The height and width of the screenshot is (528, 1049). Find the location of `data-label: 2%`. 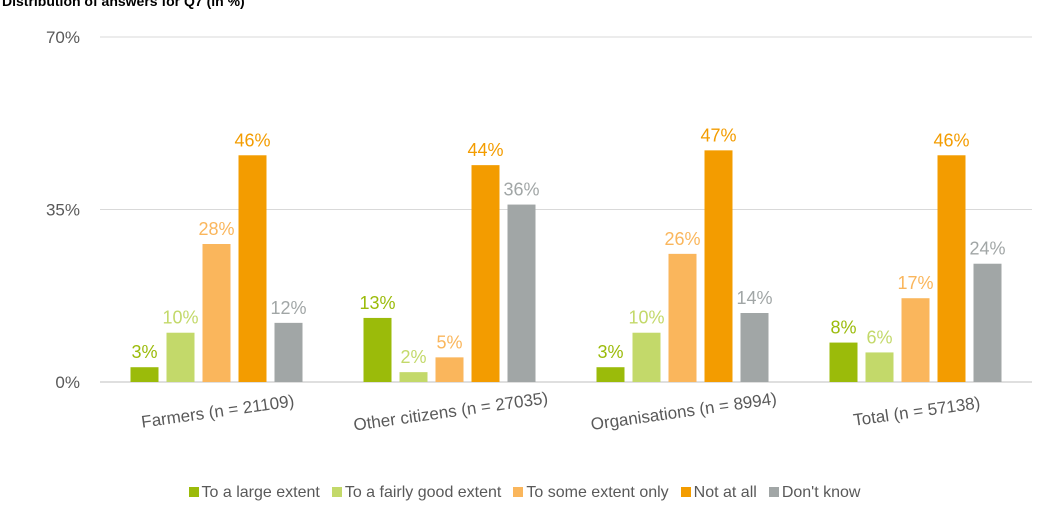

data-label: 2% is located at coordinates (413, 357).